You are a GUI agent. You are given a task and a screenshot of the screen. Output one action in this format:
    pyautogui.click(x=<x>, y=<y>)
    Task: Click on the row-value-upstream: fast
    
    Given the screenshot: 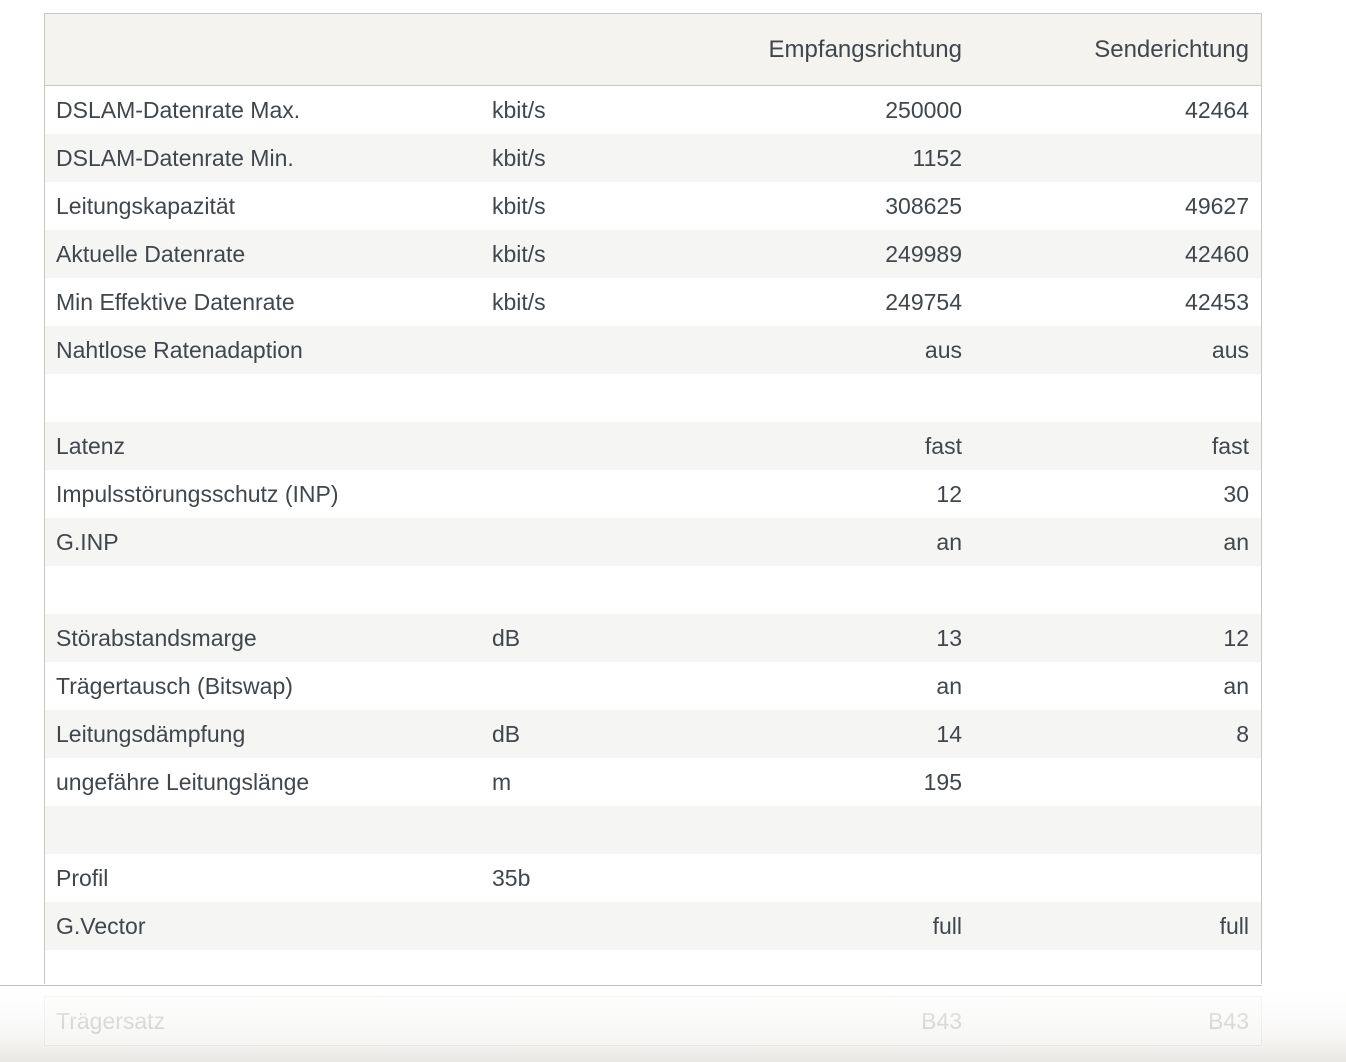 What is the action you would take?
    pyautogui.click(x=1230, y=445)
    